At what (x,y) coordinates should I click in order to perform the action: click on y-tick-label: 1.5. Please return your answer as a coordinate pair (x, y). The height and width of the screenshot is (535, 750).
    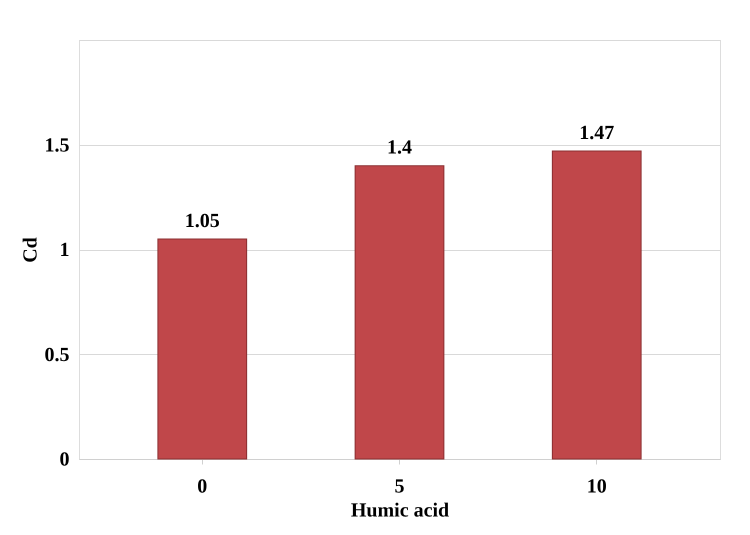
    Looking at the image, I should click on (57, 145).